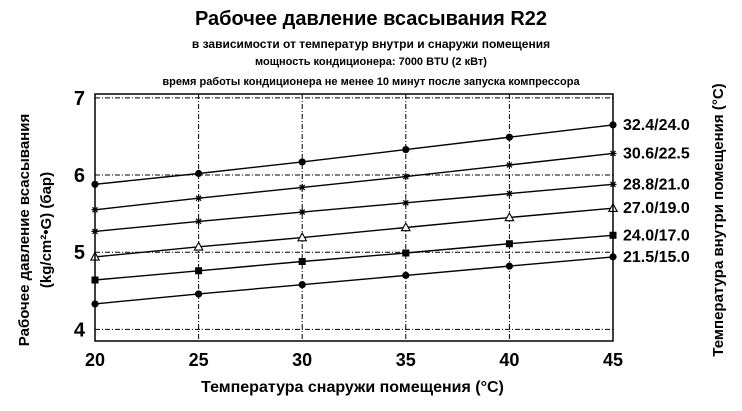 This screenshot has height=411, width=742. Describe the element at coordinates (302, 261) in the screenshot. I see `data-point-s5-x30` at that location.